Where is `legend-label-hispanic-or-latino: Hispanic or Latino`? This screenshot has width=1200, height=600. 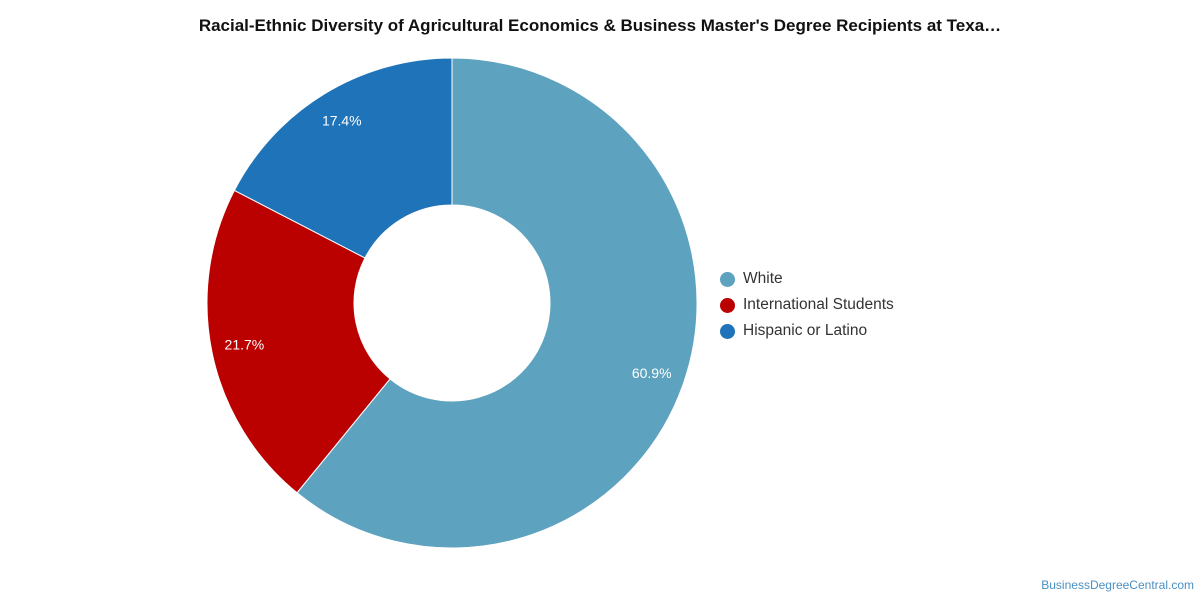
legend-label-hispanic-or-latino: Hispanic or Latino is located at coordinates (805, 330).